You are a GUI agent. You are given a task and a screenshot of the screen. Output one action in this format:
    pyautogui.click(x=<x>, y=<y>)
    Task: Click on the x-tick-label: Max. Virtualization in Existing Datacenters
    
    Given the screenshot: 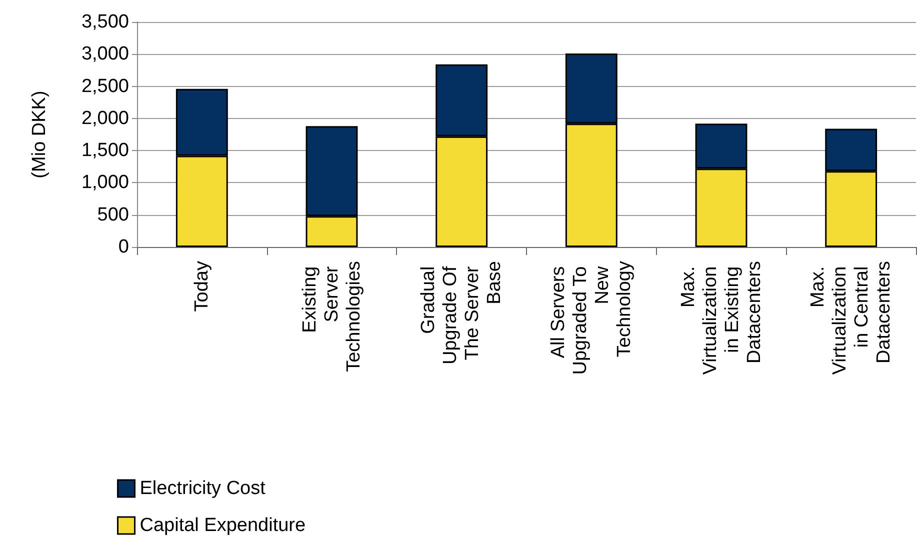 What is the action you would take?
    pyautogui.click(x=721, y=318)
    